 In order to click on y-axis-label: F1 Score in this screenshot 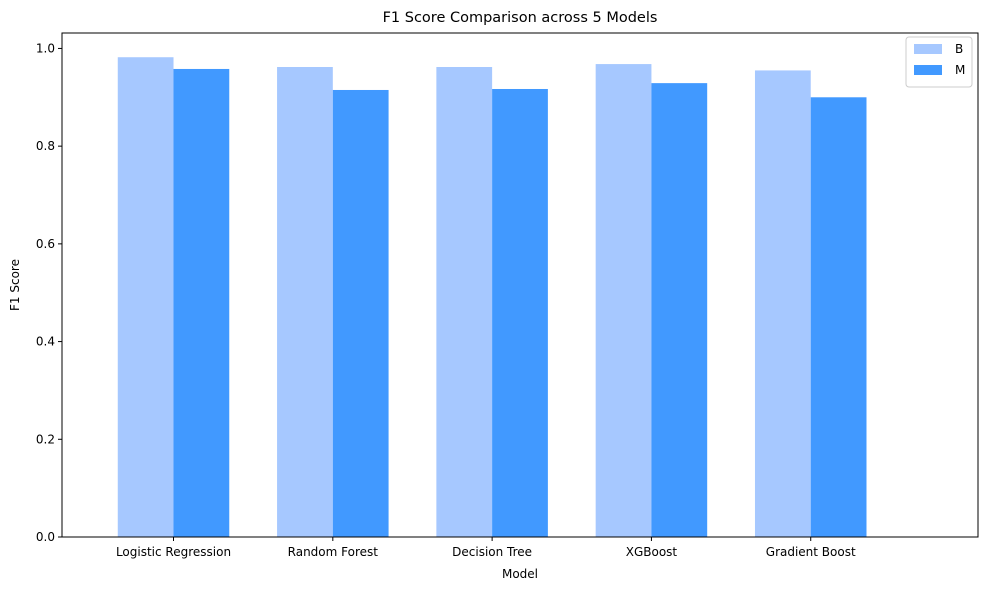, I will do `click(15, 285)`.